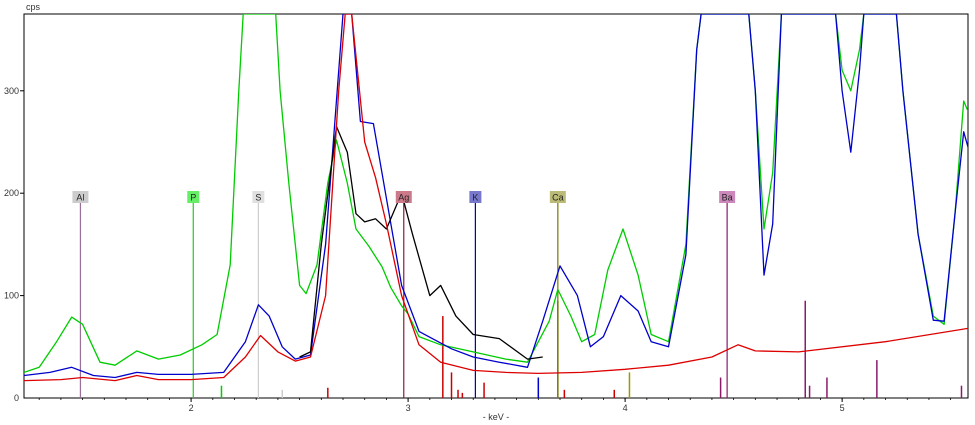  What do you see at coordinates (408, 408) in the screenshot?
I see `x-tick-label: 3` at bounding box center [408, 408].